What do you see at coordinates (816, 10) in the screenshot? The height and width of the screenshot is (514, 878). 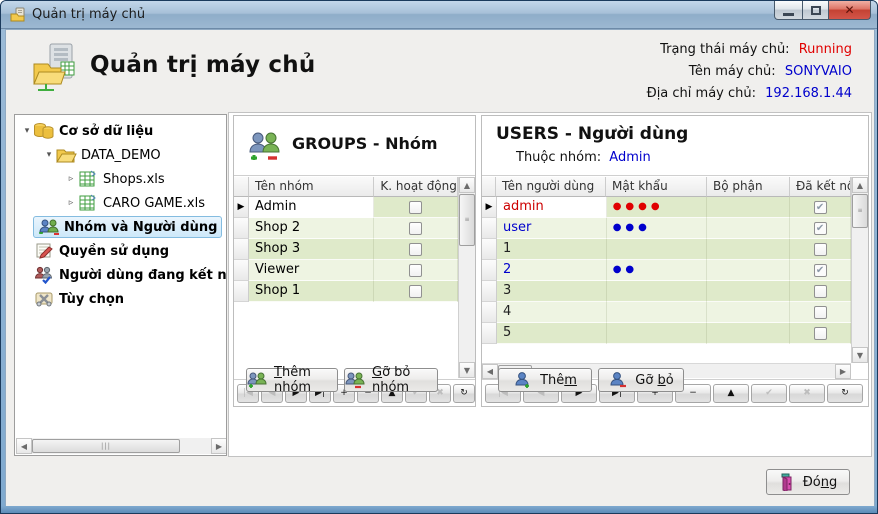 I see `maximize-button` at bounding box center [816, 10].